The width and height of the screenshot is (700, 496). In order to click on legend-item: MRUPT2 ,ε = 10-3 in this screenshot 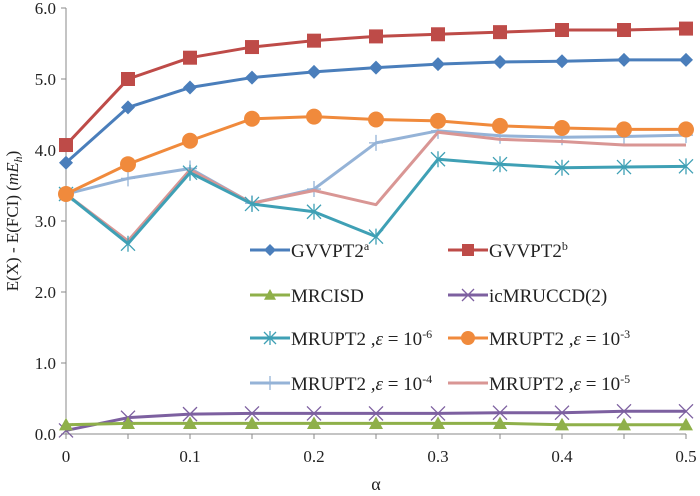, I will do `click(539, 338)`.